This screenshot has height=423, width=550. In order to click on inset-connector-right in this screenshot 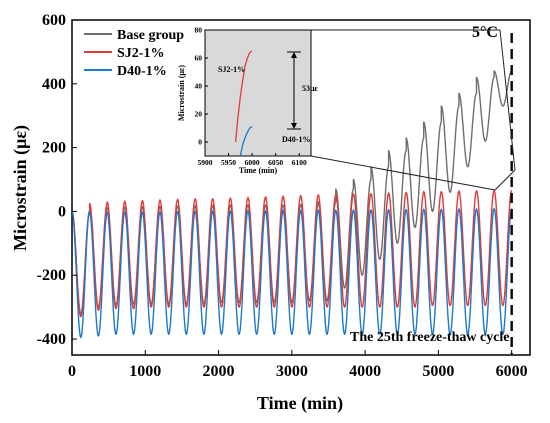, I will do `click(507, 100)`.